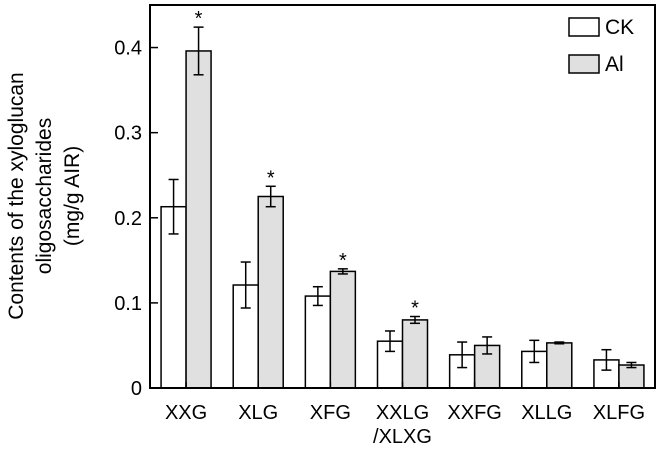 This screenshot has height=456, width=666. What do you see at coordinates (16, 196) in the screenshot?
I see `y-axis-label-line-1: Contents of the xyloglucan` at bounding box center [16, 196].